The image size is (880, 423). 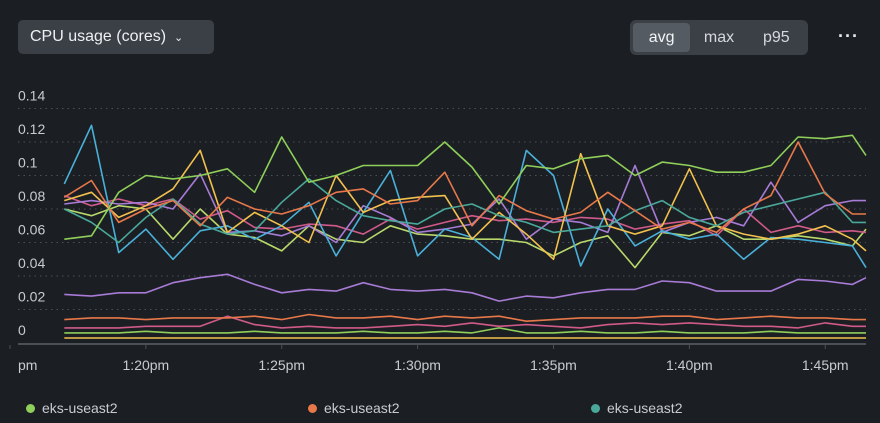 What do you see at coordinates (281, 365) in the screenshot?
I see `x-tick-label: 1:25pm` at bounding box center [281, 365].